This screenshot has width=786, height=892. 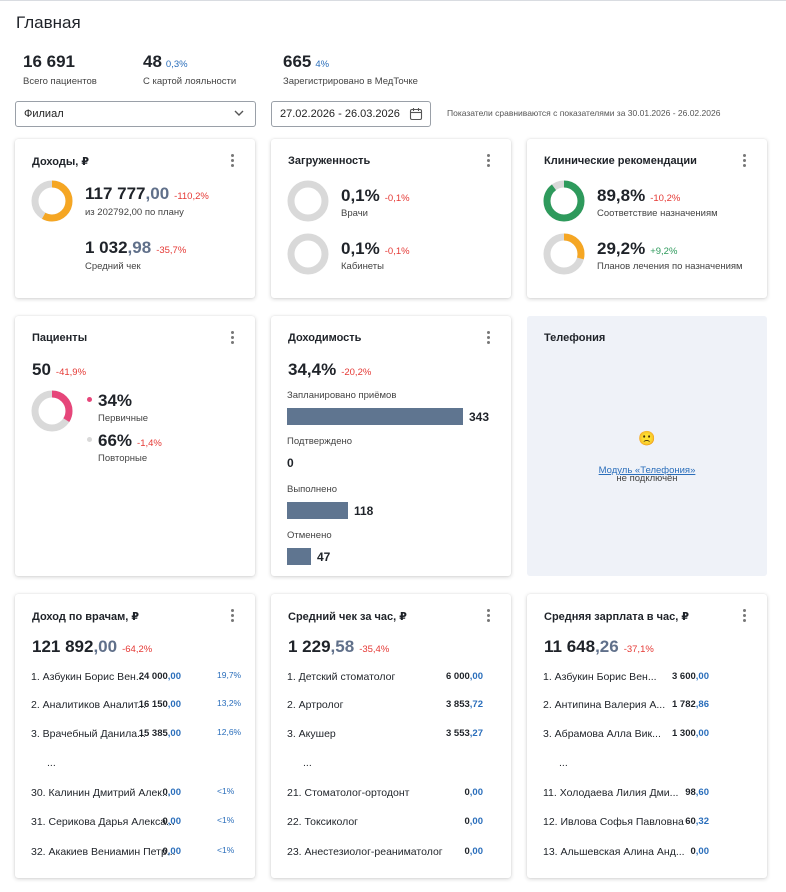 I want to click on compliance-change: -10,2%, so click(x=665, y=198).